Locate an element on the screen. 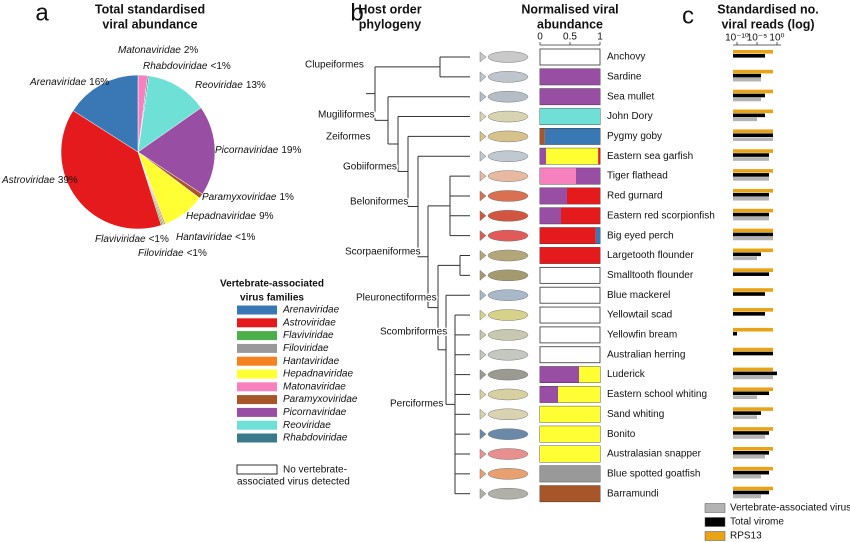 The image size is (850, 542). x-tick-label: 0.5 is located at coordinates (570, 37).